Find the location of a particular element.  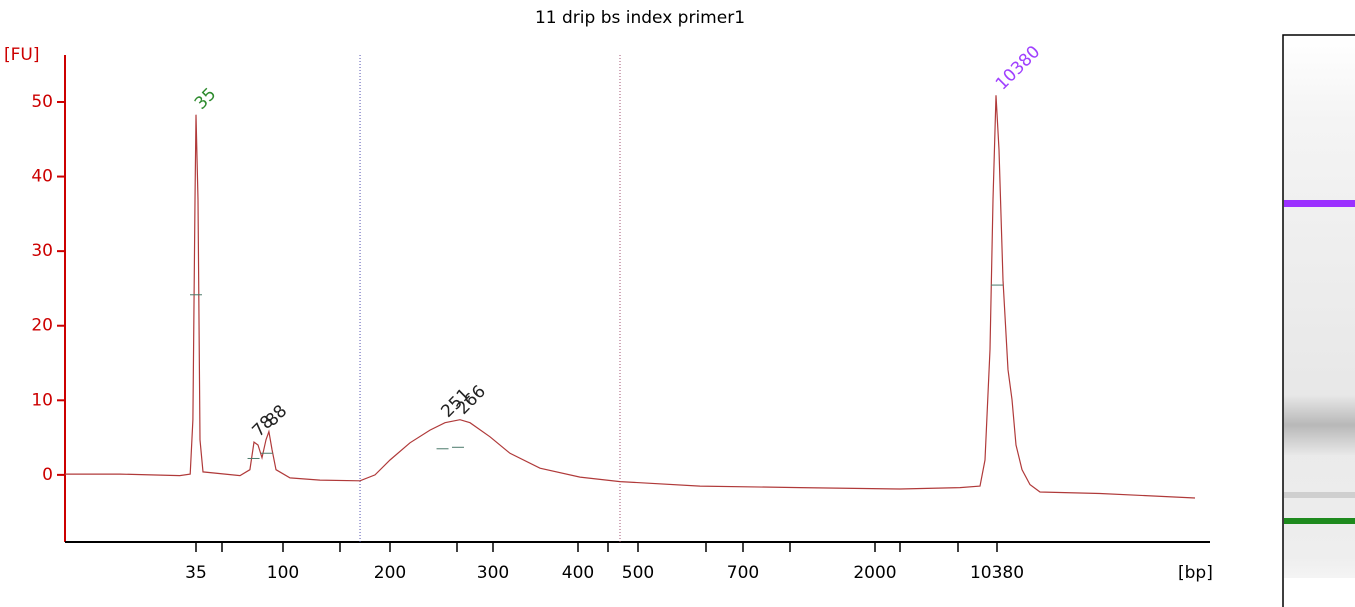

y-tick-label: 50 is located at coordinates (42, 102).